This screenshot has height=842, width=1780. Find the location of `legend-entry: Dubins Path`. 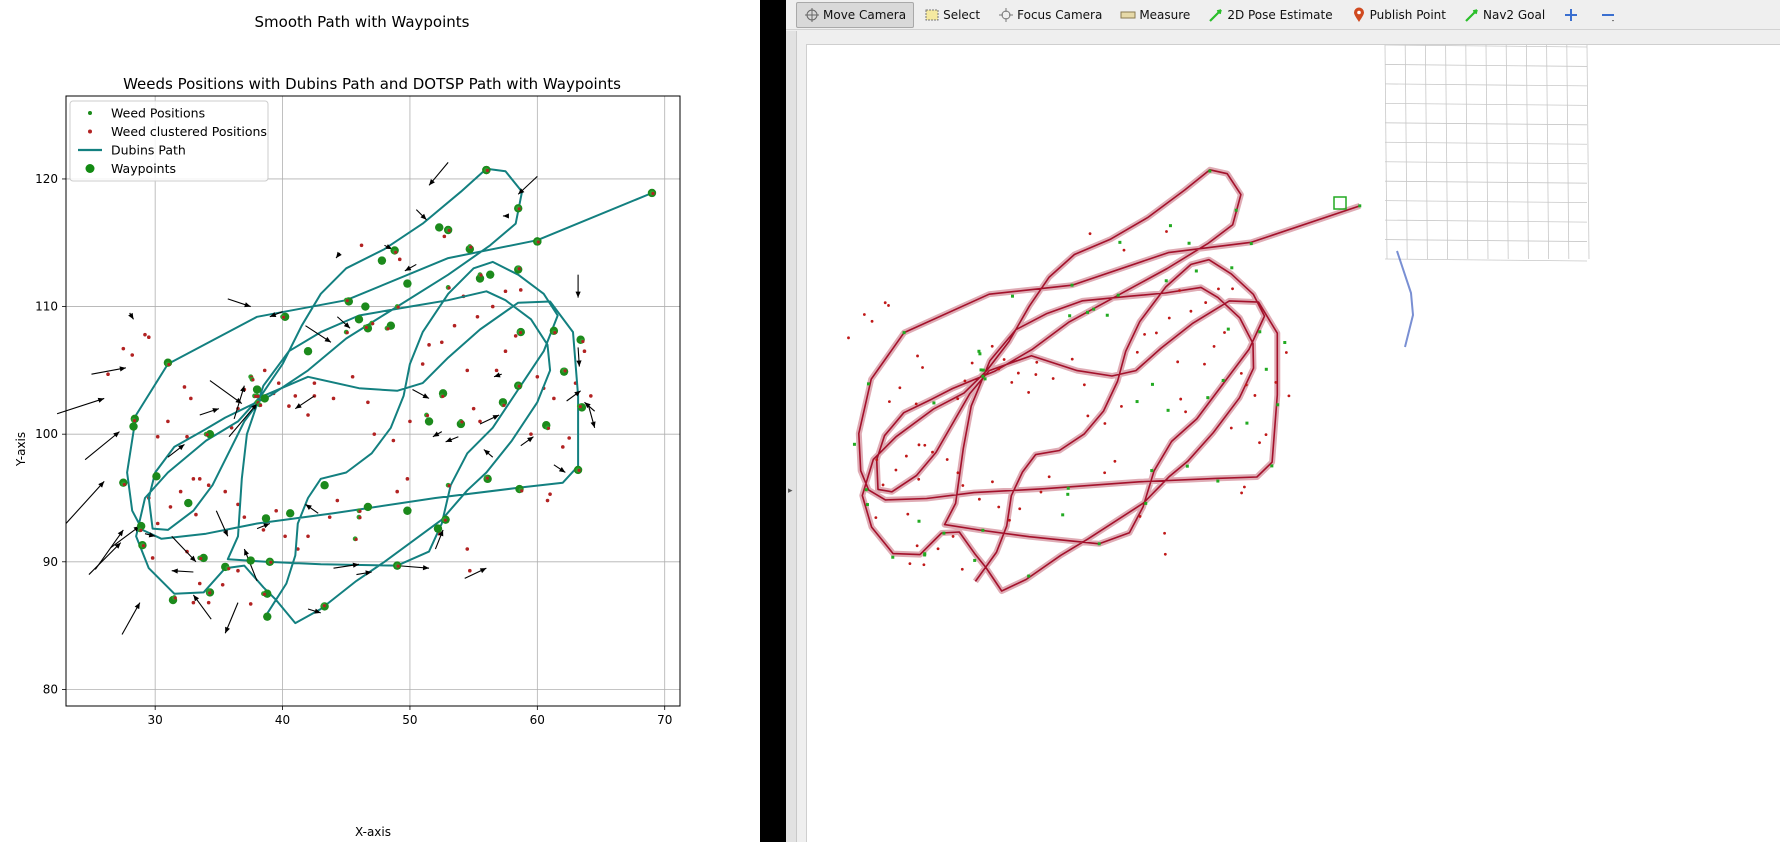

legend-entry: Dubins Path is located at coordinates (132, 150).